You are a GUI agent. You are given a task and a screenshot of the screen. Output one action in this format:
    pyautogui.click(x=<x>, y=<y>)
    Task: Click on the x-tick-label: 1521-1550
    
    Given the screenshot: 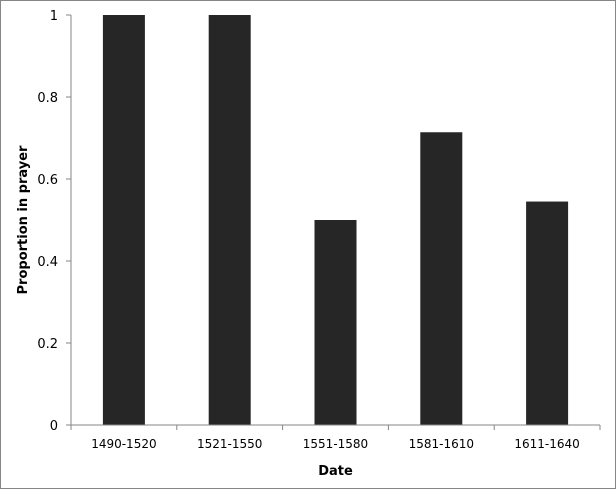 What is the action you would take?
    pyautogui.click(x=229, y=444)
    